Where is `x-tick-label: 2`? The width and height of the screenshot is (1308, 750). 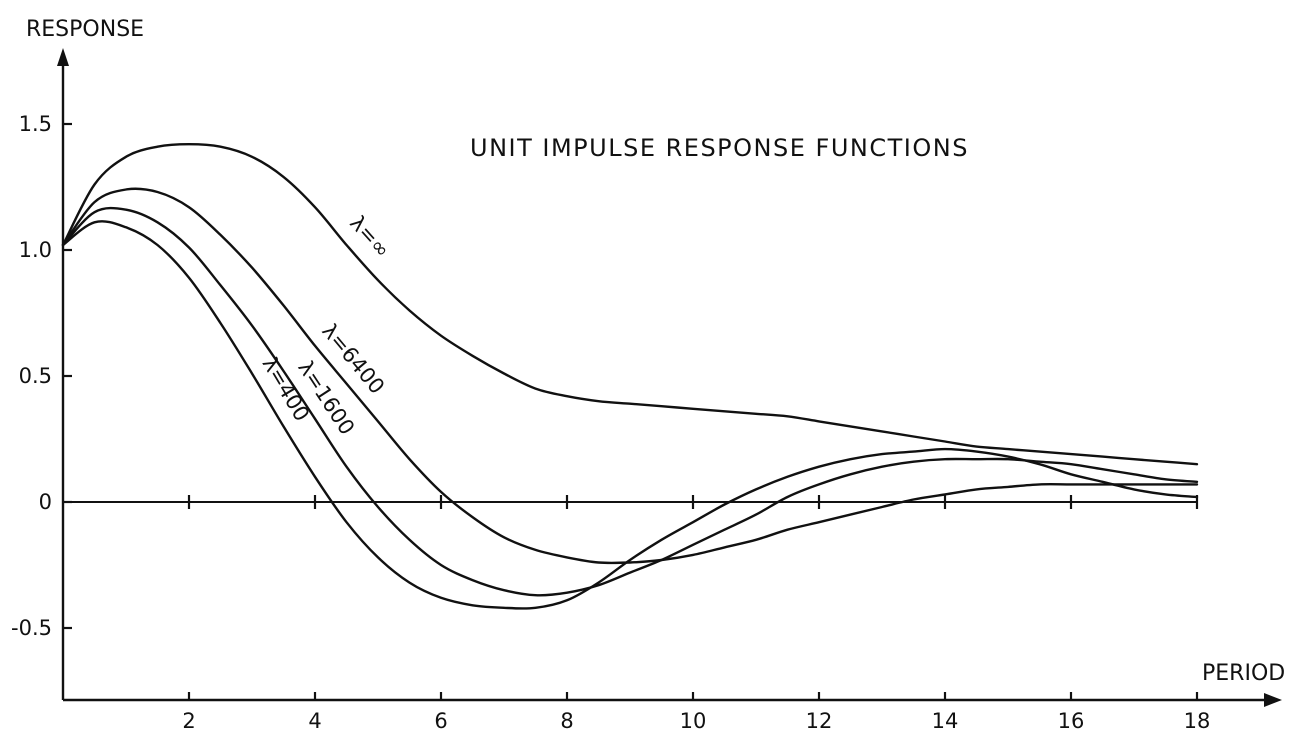 x-tick-label: 2 is located at coordinates (188, 721).